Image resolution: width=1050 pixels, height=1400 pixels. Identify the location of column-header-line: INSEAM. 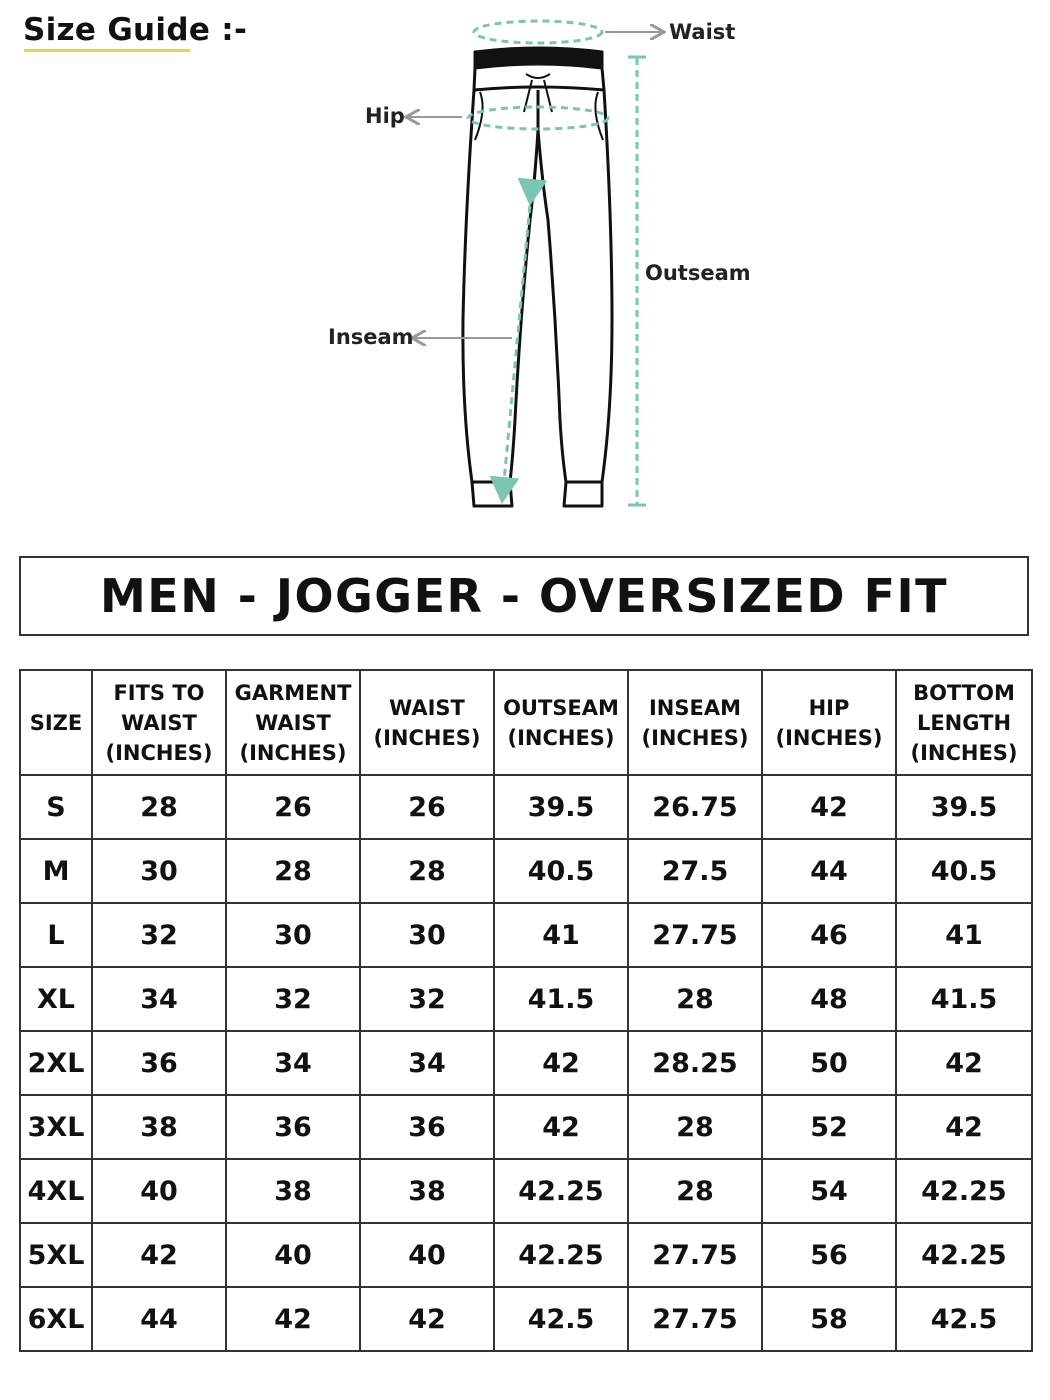
(694, 707).